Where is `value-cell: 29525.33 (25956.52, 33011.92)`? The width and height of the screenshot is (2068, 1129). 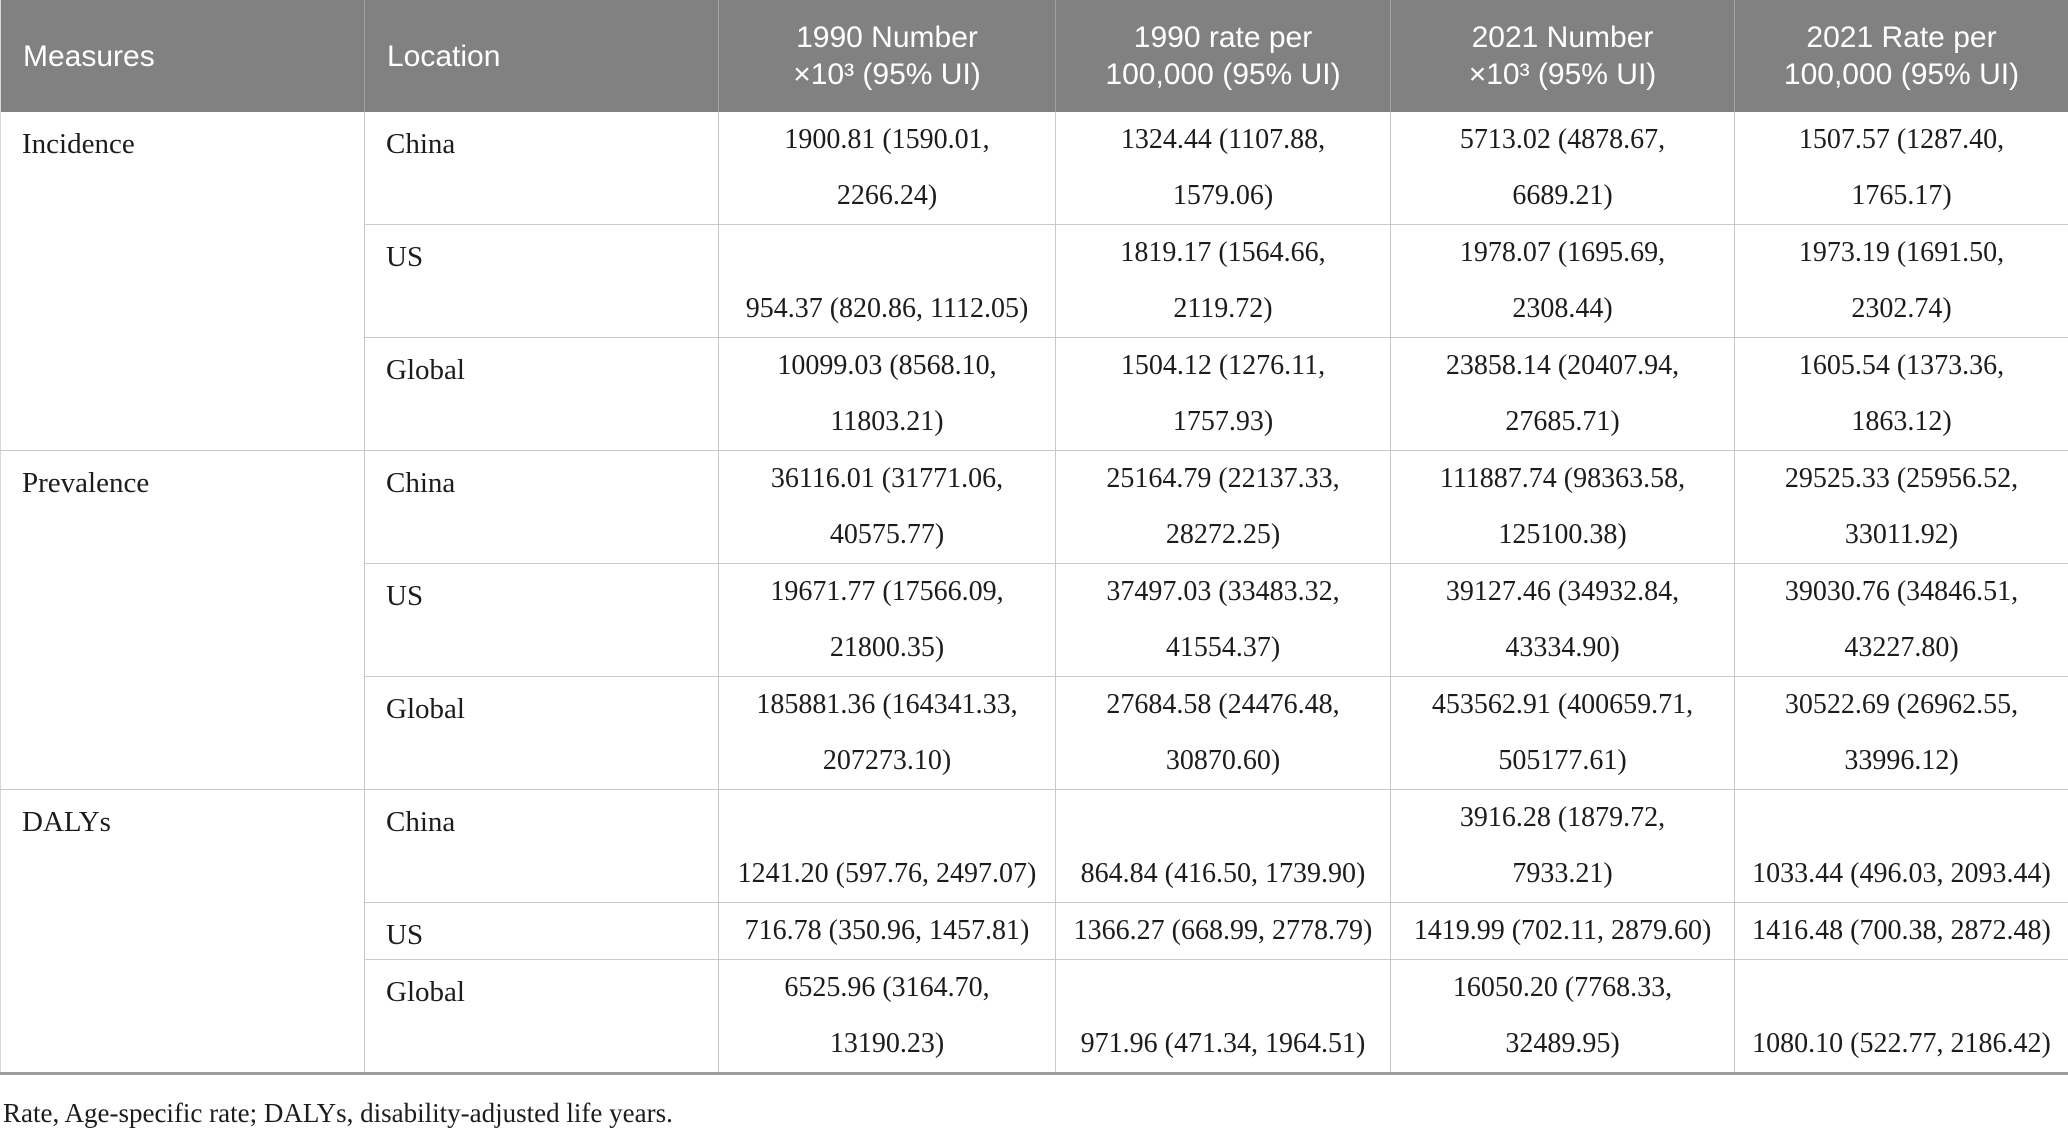 value-cell: 29525.33 (25956.52, 33011.92) is located at coordinates (1901, 507).